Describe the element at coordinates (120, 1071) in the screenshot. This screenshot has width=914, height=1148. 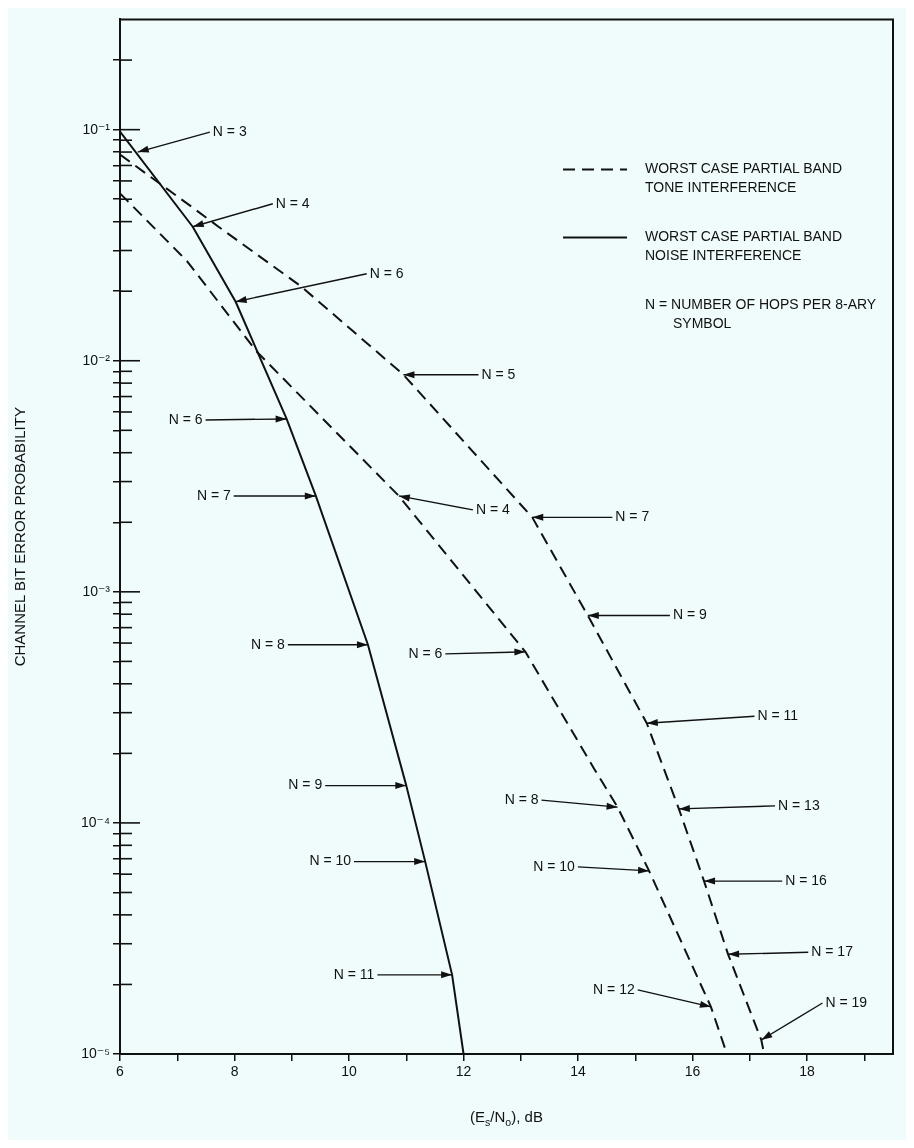
I see `x-tick-label: 6` at that location.